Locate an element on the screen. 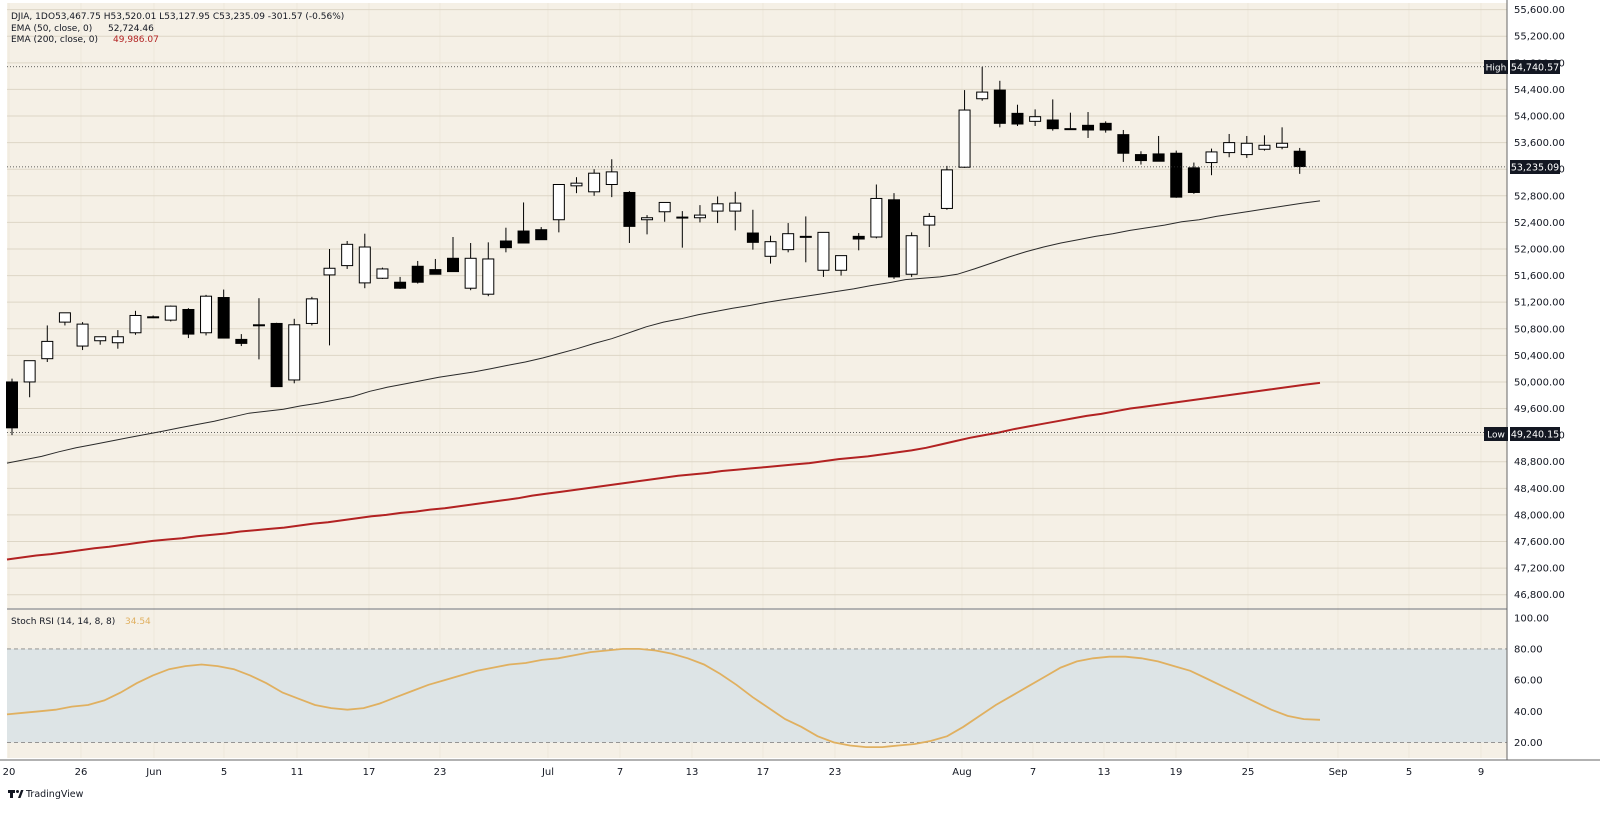 Image resolution: width=1600 pixels, height=825 pixels. time-axis: 20 26 Jun 5 11 17 23 Jul 7 13 17 23 Aug 7 13 19 25 Sep 5 9 is located at coordinates (744, 772).